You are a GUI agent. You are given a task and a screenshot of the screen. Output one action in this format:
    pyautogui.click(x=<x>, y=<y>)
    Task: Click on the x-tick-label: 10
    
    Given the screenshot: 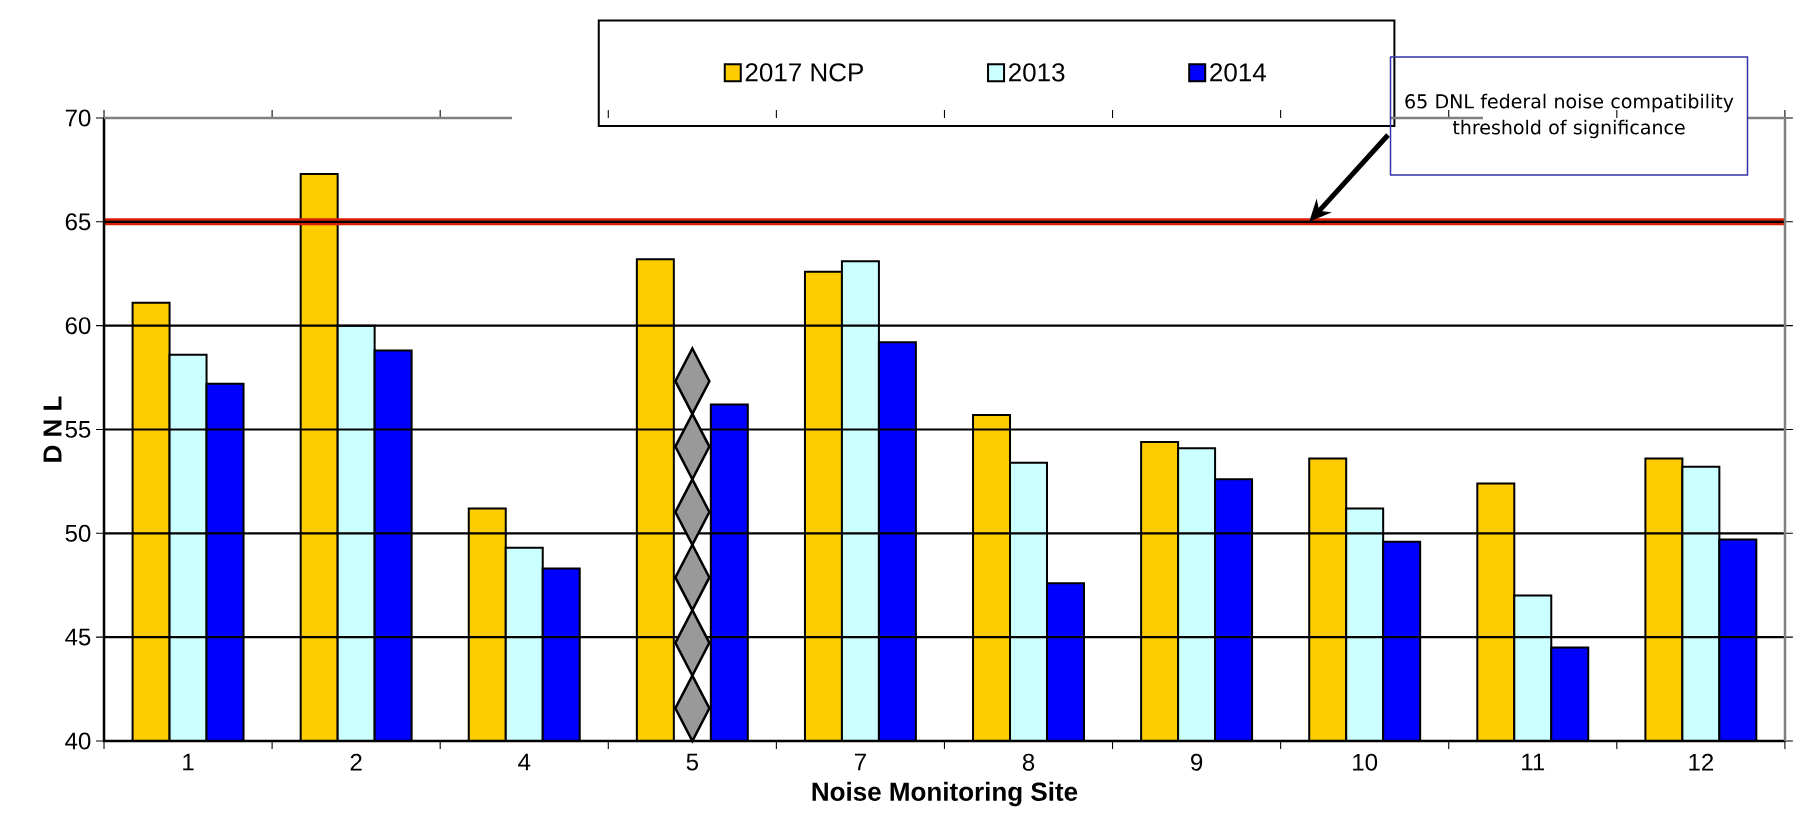 What is the action you would take?
    pyautogui.click(x=1365, y=762)
    